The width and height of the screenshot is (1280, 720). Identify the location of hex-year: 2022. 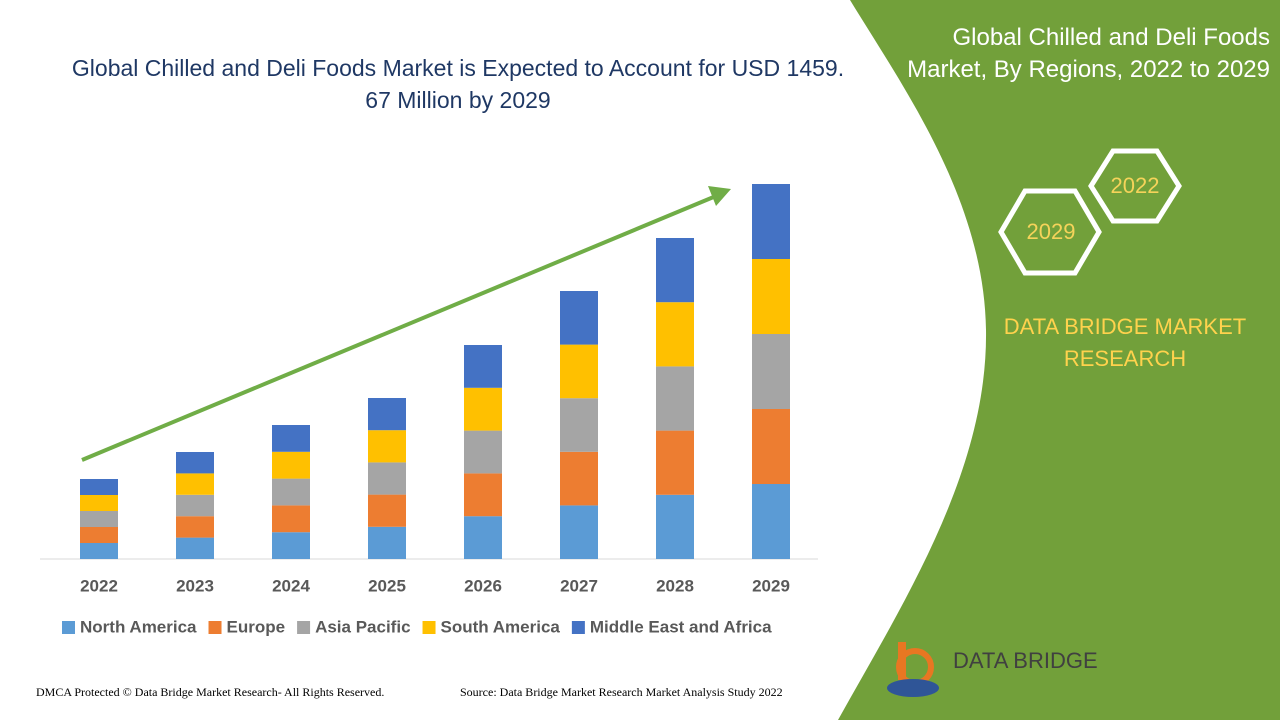
(1135, 185).